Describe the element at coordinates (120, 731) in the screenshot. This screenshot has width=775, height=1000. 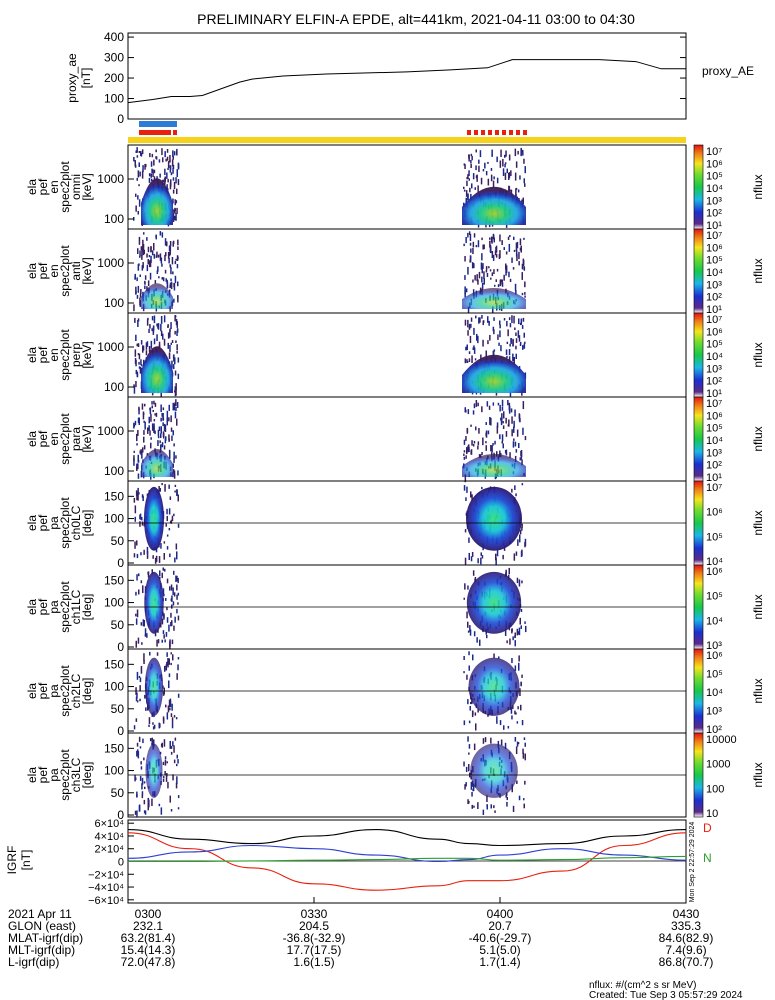
I see `spec-ytick-label: 0` at that location.